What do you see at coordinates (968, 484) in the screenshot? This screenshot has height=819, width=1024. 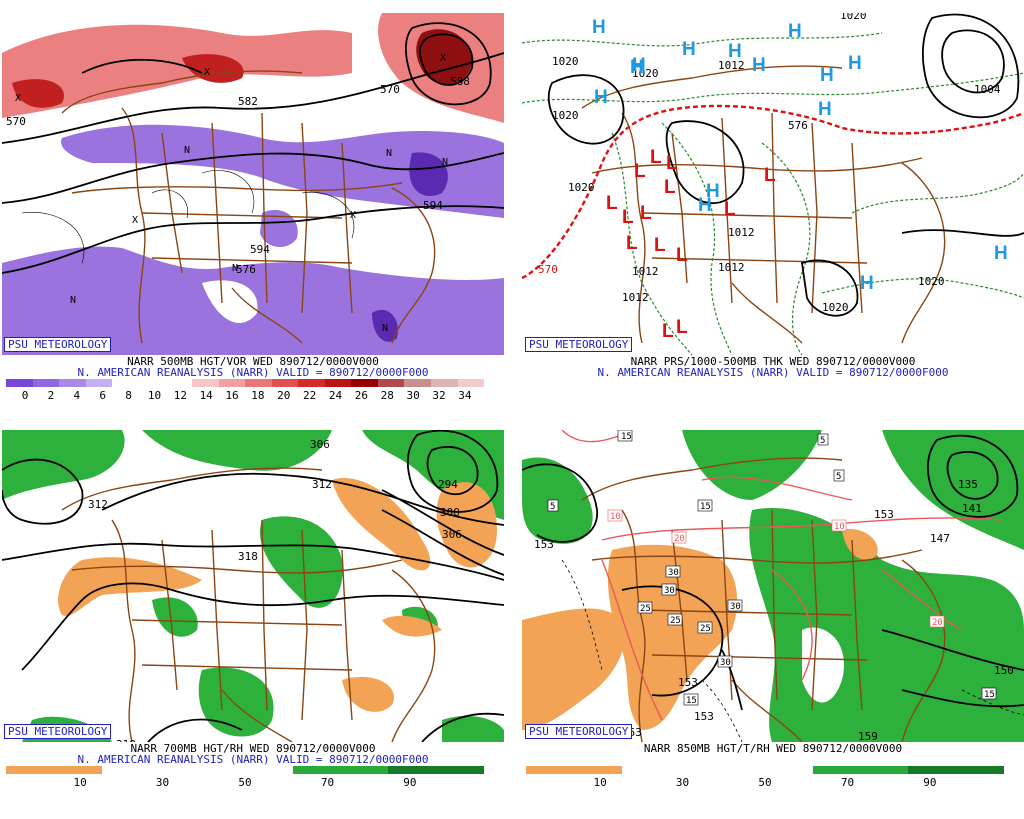 I see `contour-label: 135` at bounding box center [968, 484].